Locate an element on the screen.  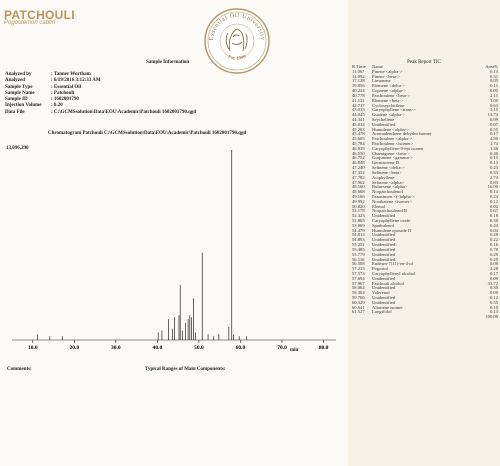
area-percent-cell: 0.30 is located at coordinates (493, 220).